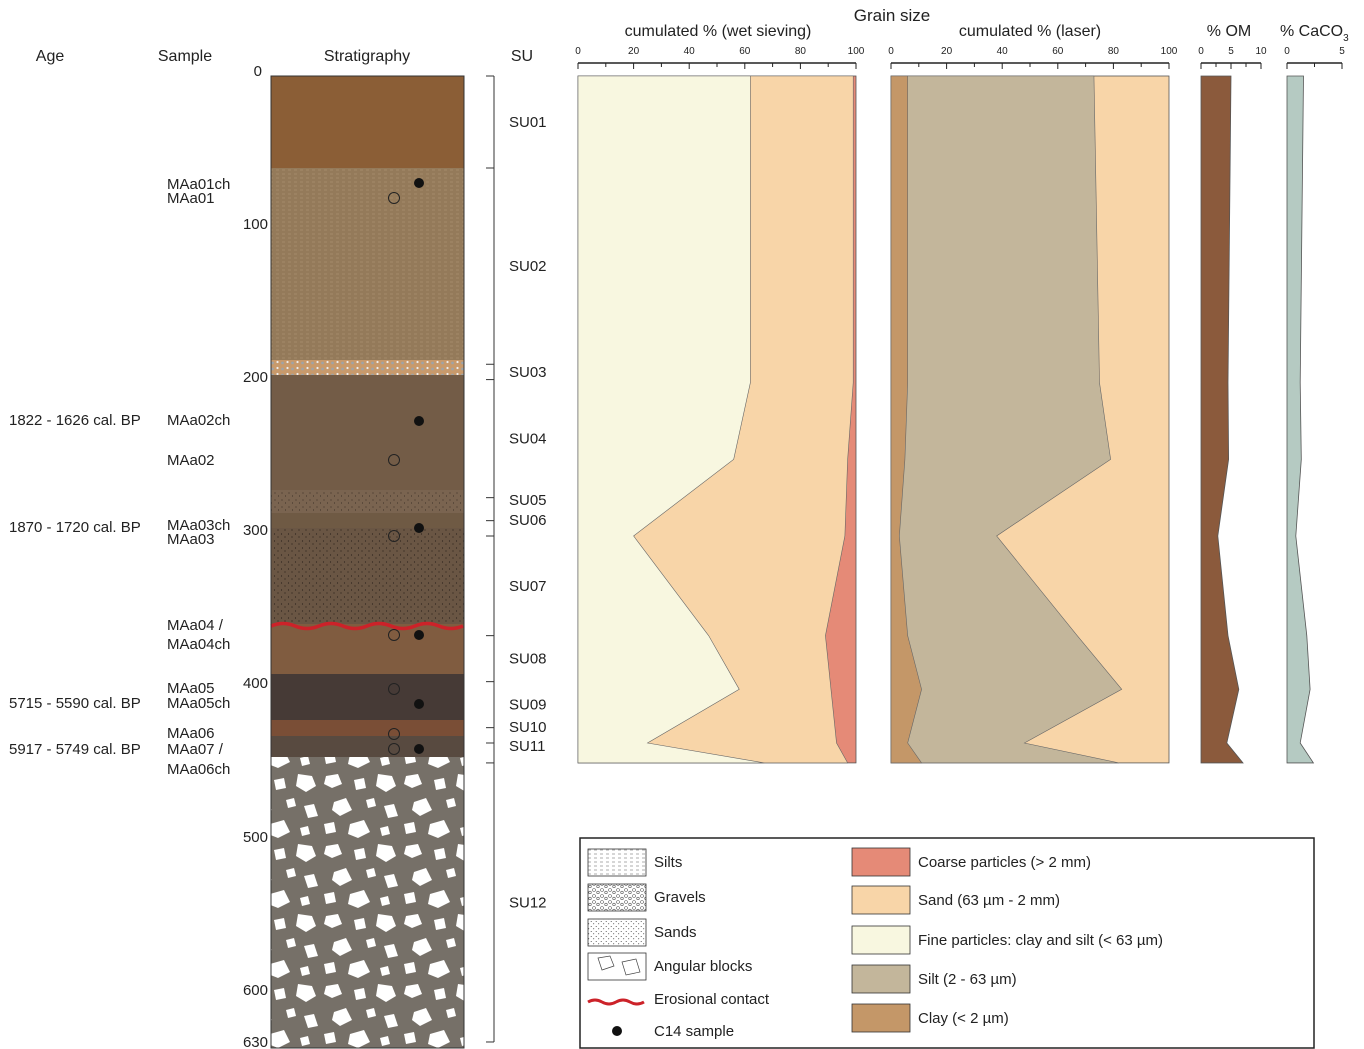  Describe the element at coordinates (745, 51) in the screenshot. I see `chart-tick-label: 60` at that location.